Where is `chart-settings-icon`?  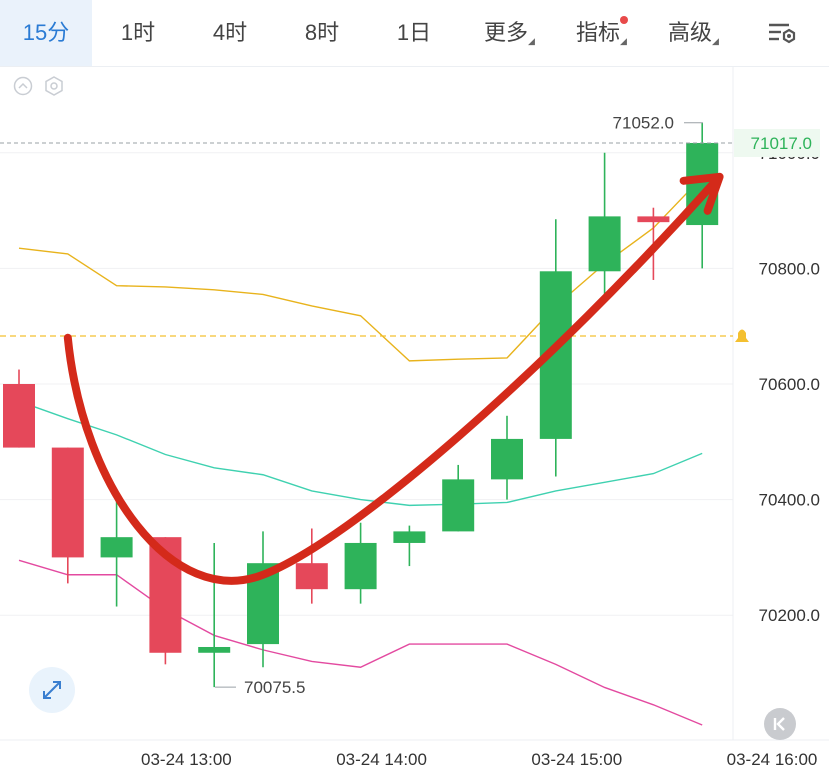 chart-settings-icon is located at coordinates (782, 33).